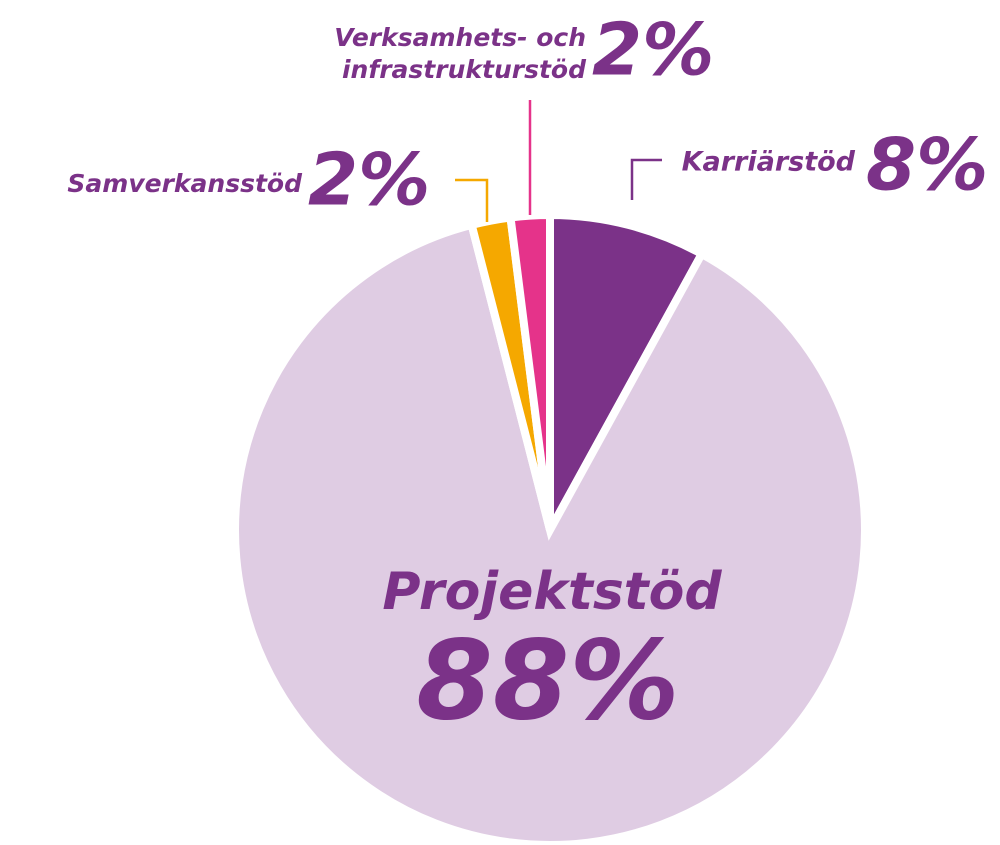 This screenshot has width=1000, height=845. Describe the element at coordinates (927, 165) in the screenshot. I see `slice-value-label: 8%` at that location.